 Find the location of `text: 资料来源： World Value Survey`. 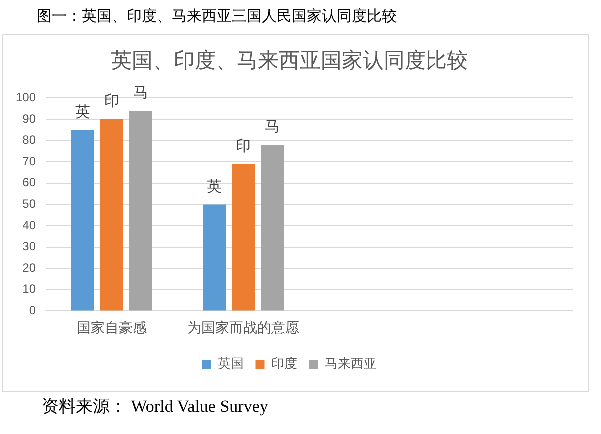

text: 资料来源： World Value Survey is located at coordinates (155, 407).